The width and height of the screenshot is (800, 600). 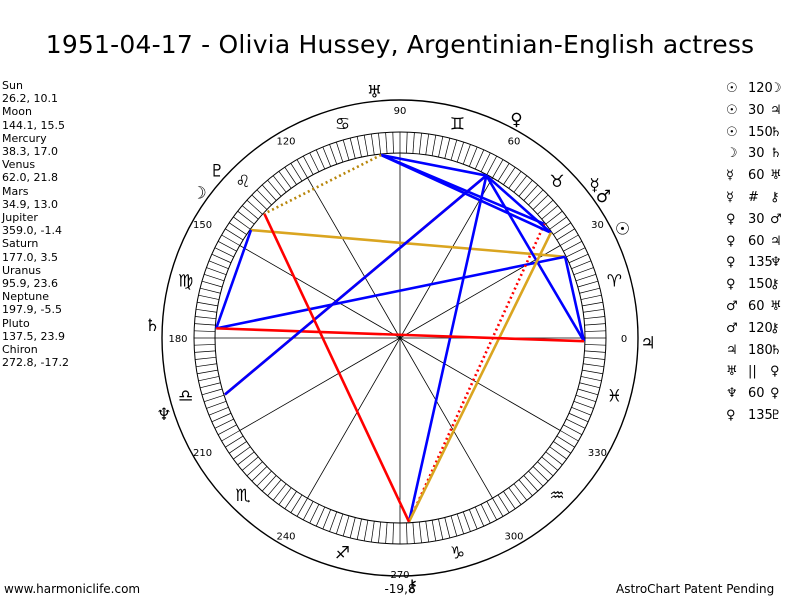 What do you see at coordinates (374, 92) in the screenshot?
I see `planet-glyph-uranus: ♅` at bounding box center [374, 92].